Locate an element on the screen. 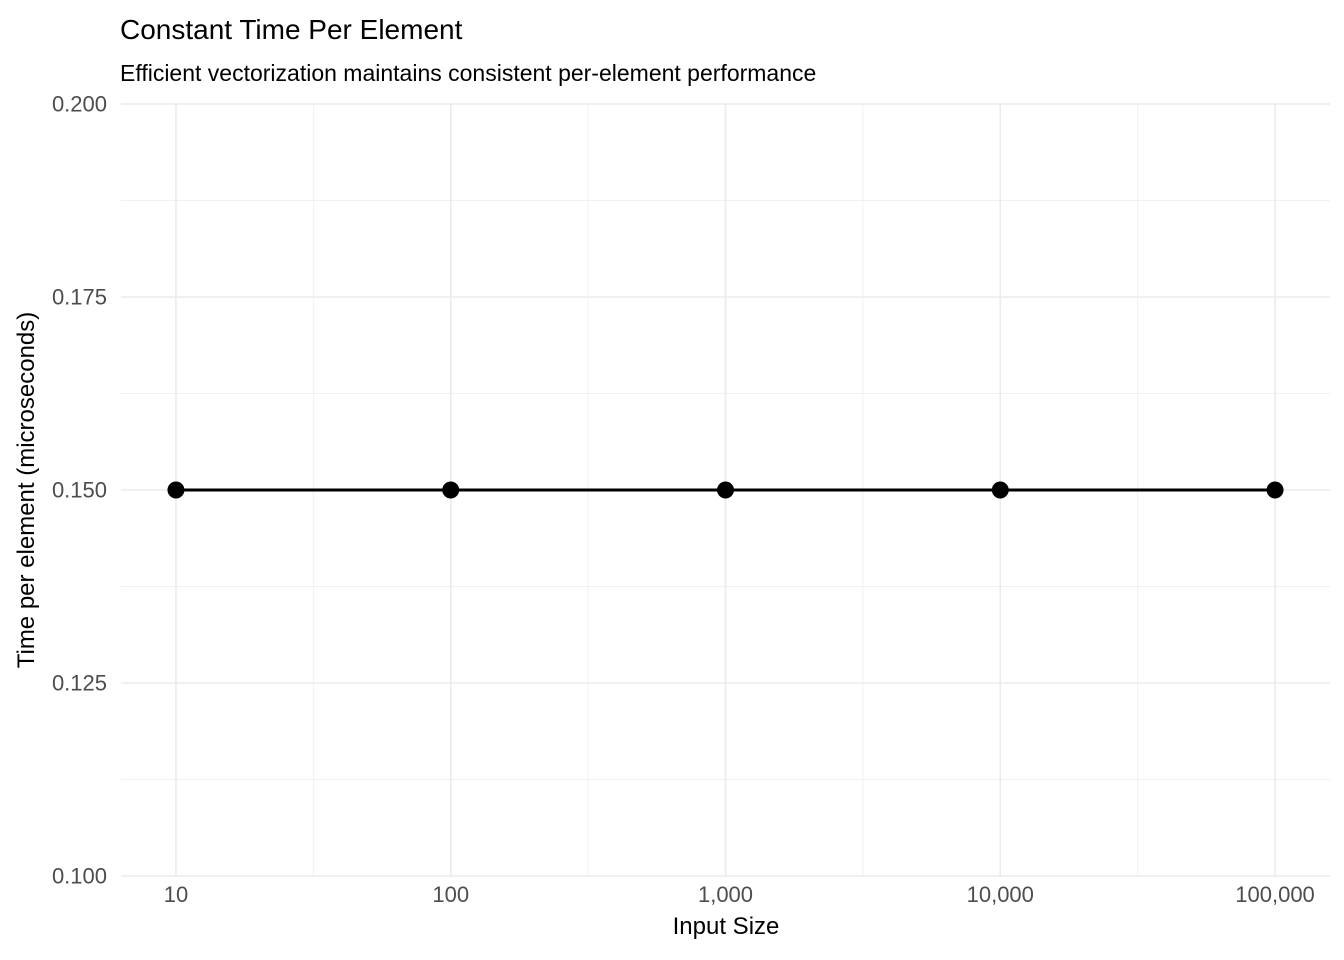  y-tick-label: 0.175 is located at coordinates (79, 296).